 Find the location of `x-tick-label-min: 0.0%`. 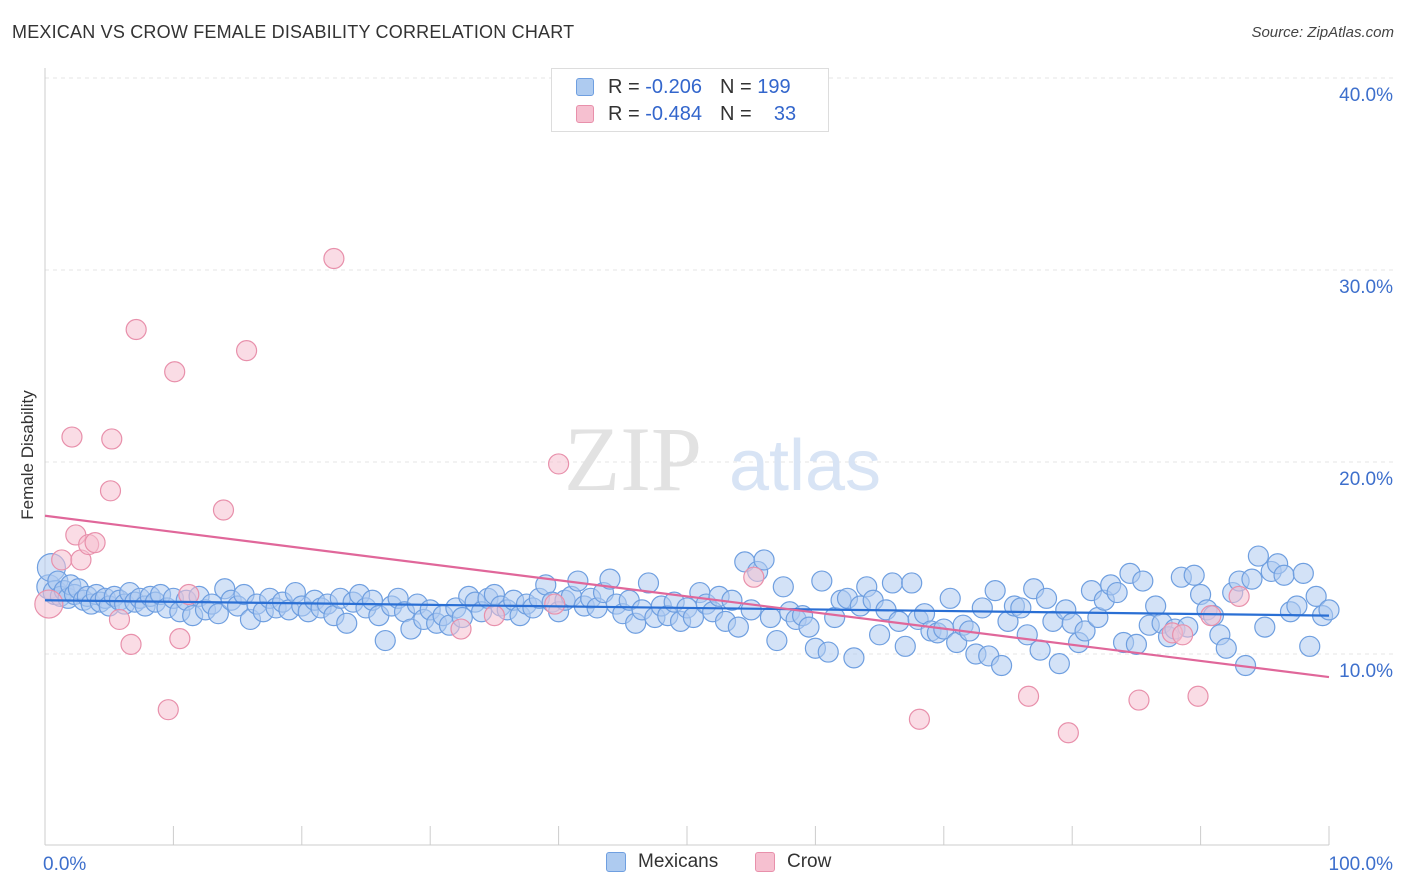

x-tick-label-min: 0.0% is located at coordinates (64, 864).